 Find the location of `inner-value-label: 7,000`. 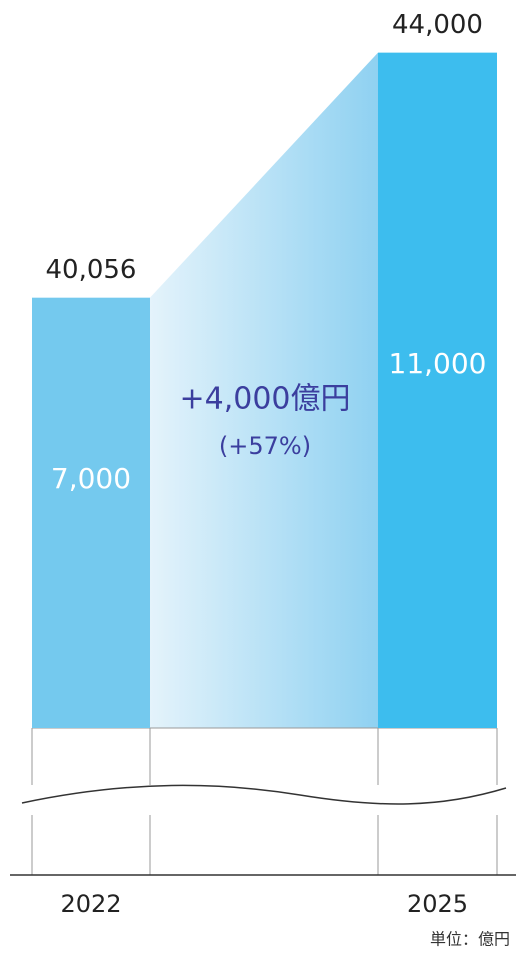

inner-value-label: 7,000 is located at coordinates (91, 478).